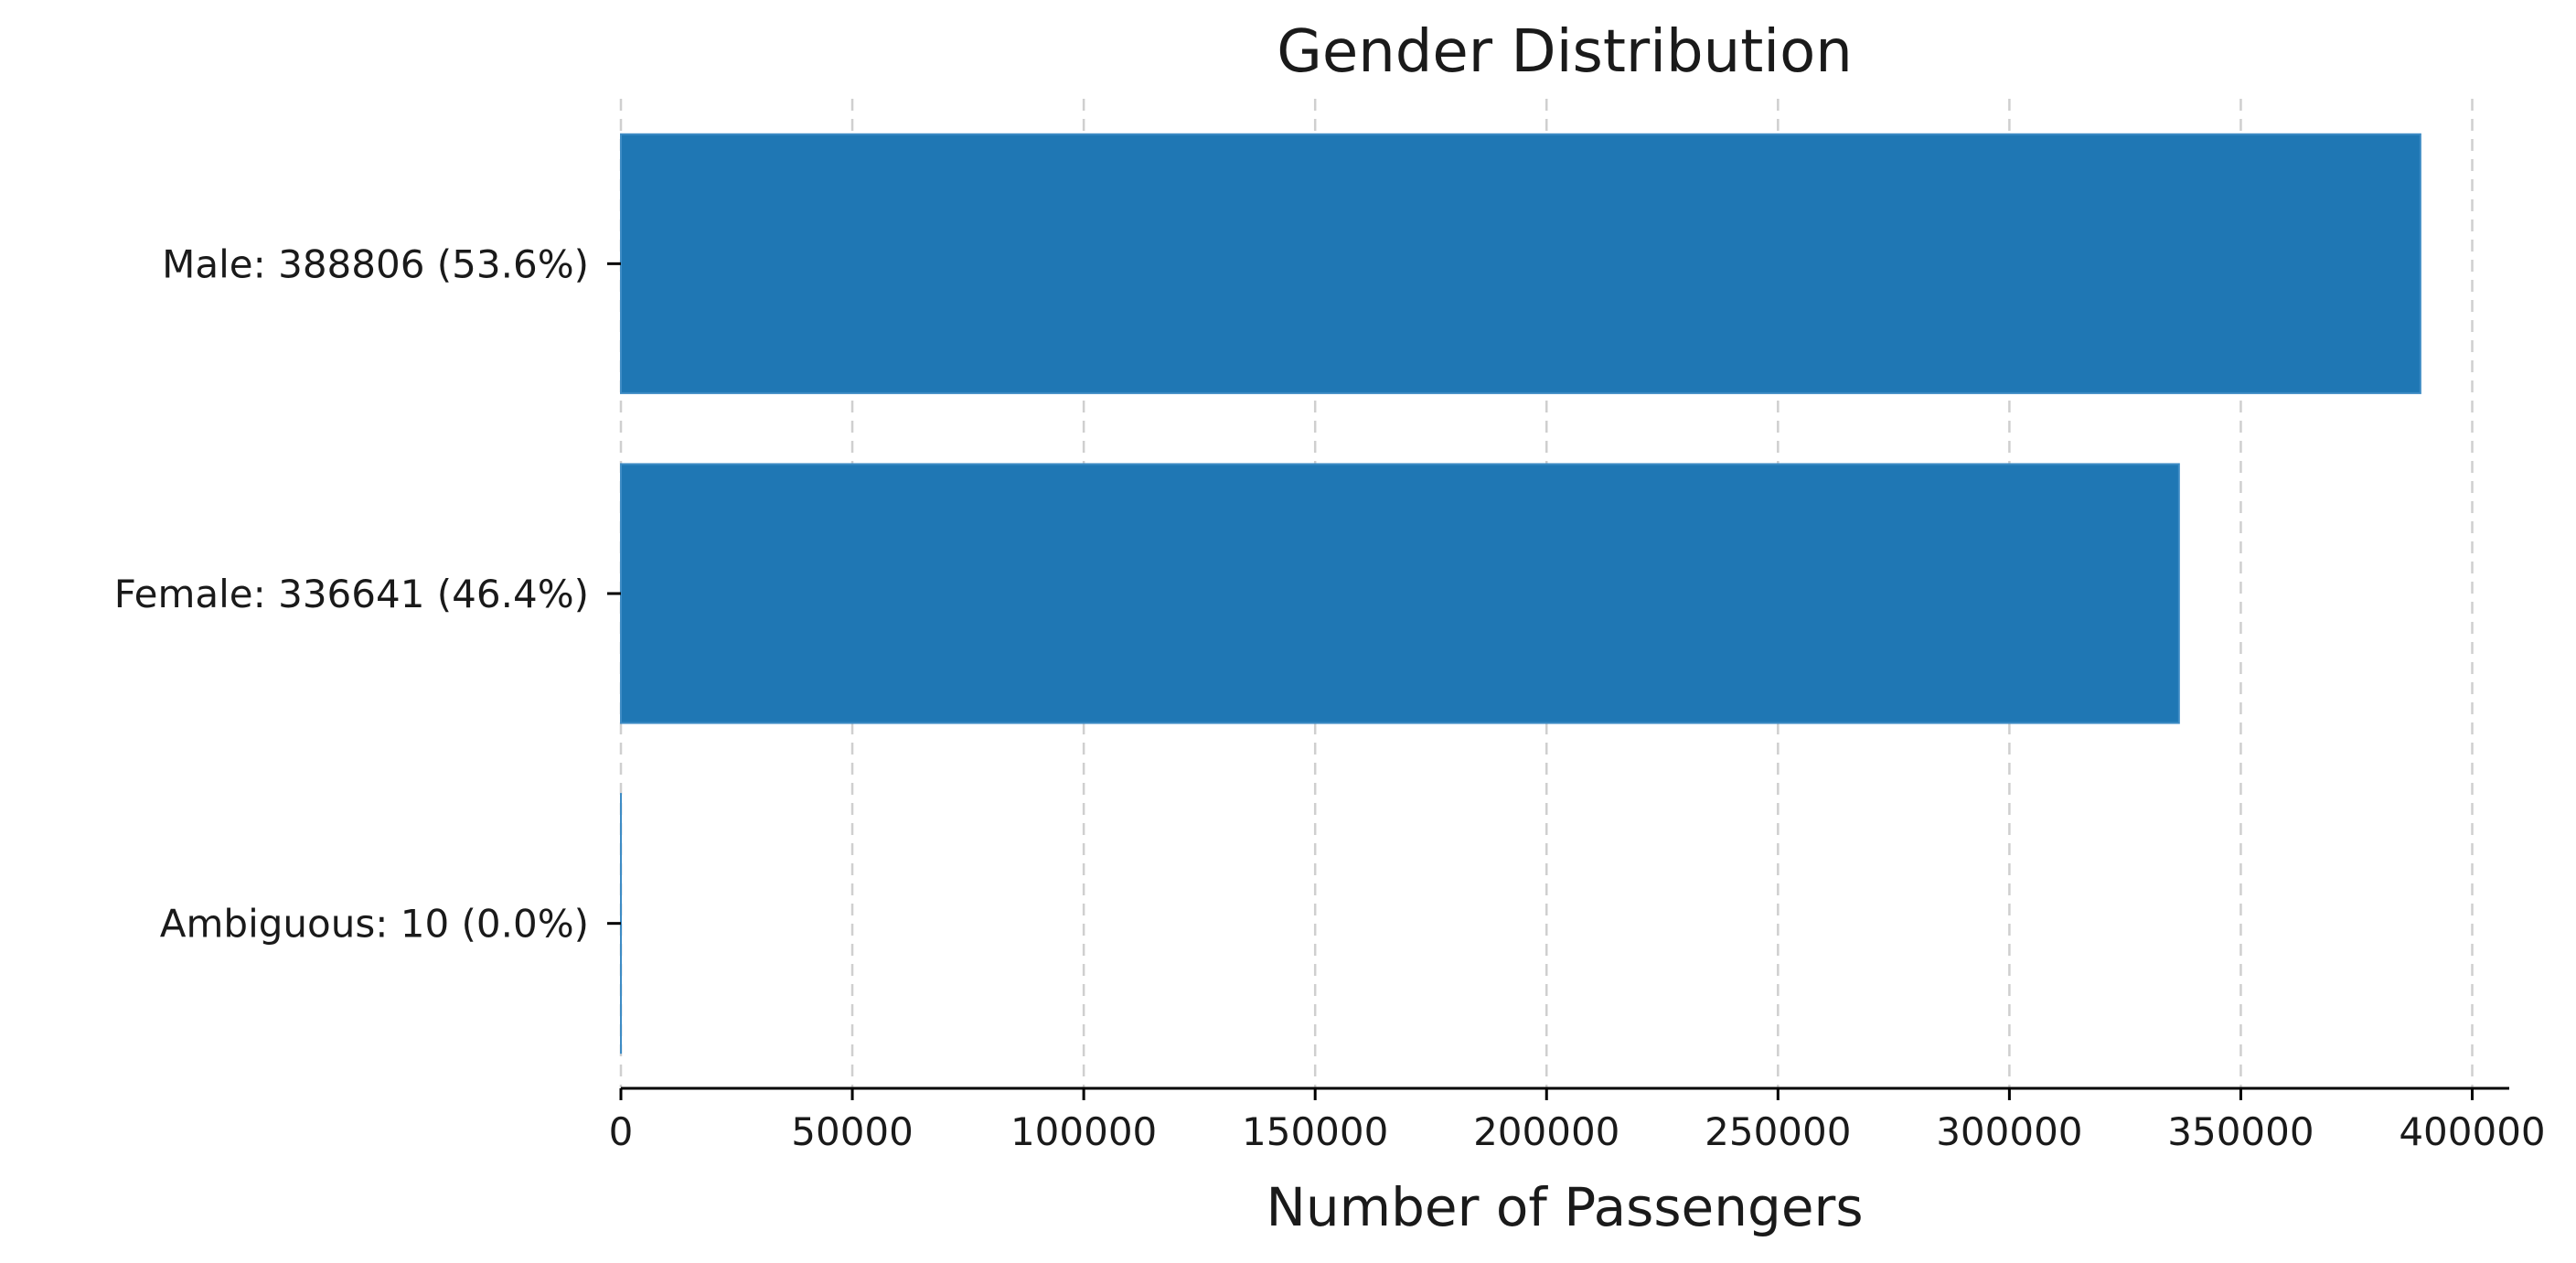 This screenshot has width=2576, height=1263. Describe the element at coordinates (1400, 593) in the screenshot. I see `bar-female` at that location.